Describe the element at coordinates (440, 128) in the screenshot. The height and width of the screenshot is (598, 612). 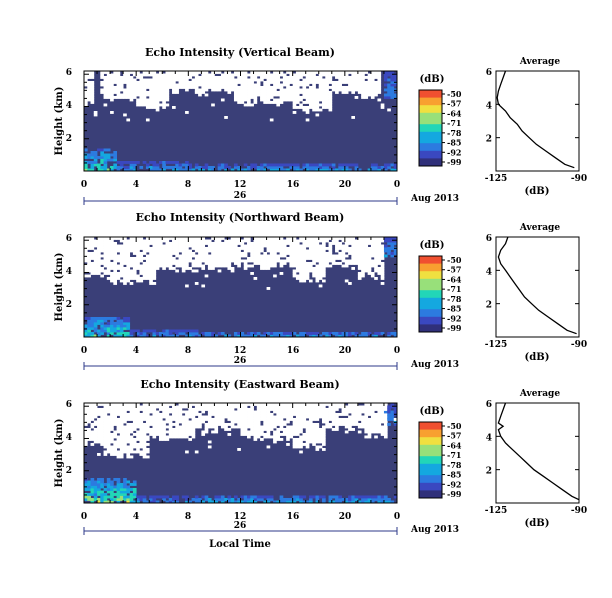
I see `colorbar: -50-57-64-71-78-85-92-99` at that location.